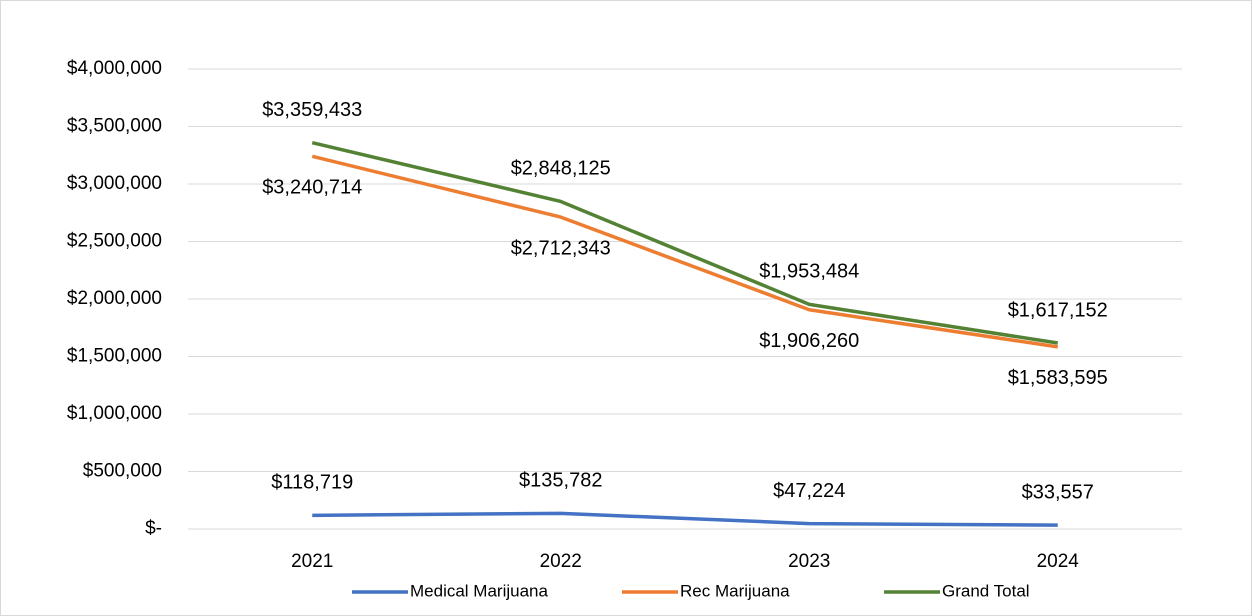 Image resolution: width=1252 pixels, height=616 pixels. I want to click on data-label: $3,359,433, so click(312, 110).